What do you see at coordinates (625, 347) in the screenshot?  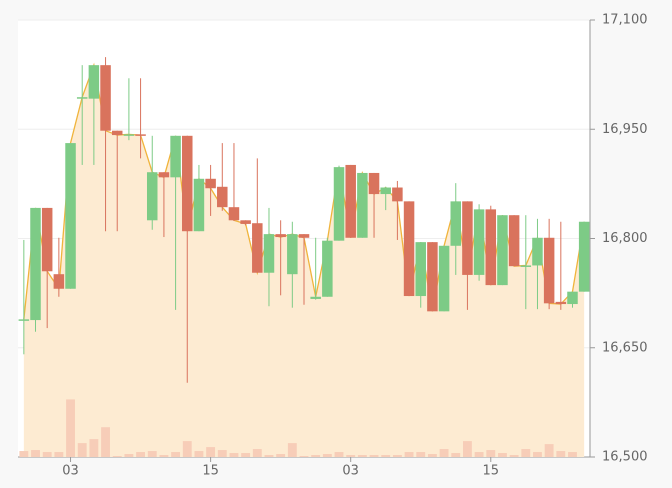 I see `y-tick-label: 16,650` at bounding box center [625, 347].